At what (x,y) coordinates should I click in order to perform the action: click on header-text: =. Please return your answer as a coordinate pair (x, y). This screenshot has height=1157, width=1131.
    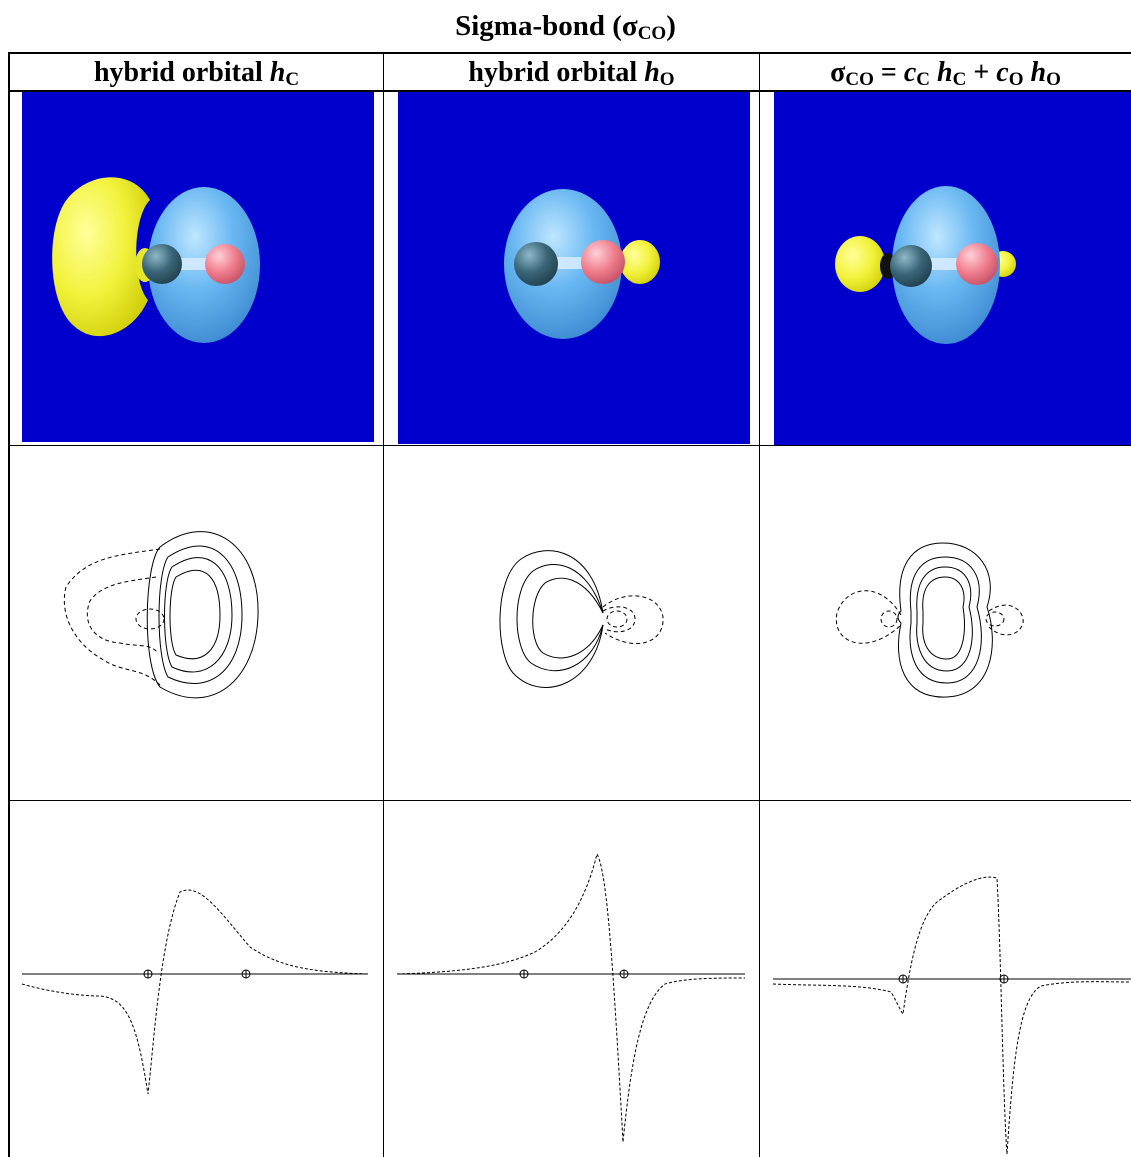
    Looking at the image, I should click on (888, 72).